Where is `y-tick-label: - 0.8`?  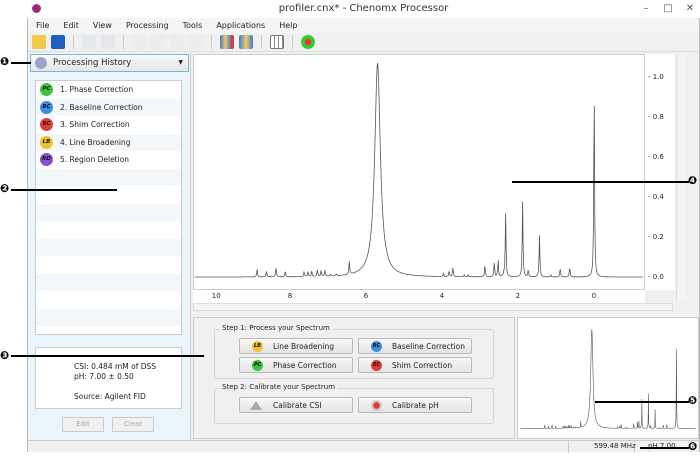
y-tick-label: - 0.8 is located at coordinates (656, 117).